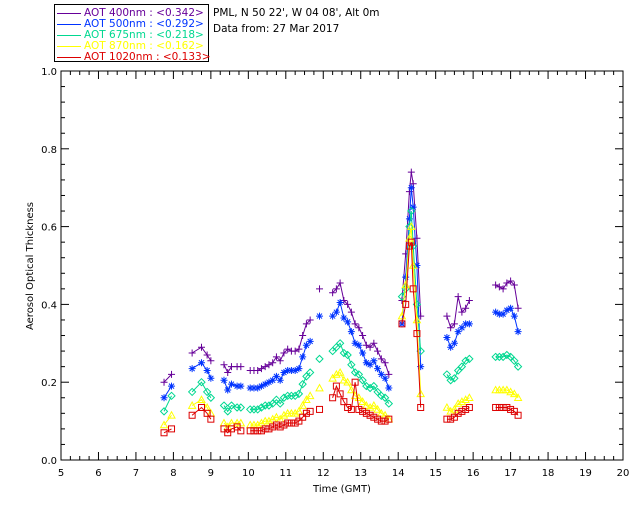  Describe the element at coordinates (296, 13) in the screenshot. I see `site-info: PML, N 50 22', W 04 08', Alt 0m` at that location.